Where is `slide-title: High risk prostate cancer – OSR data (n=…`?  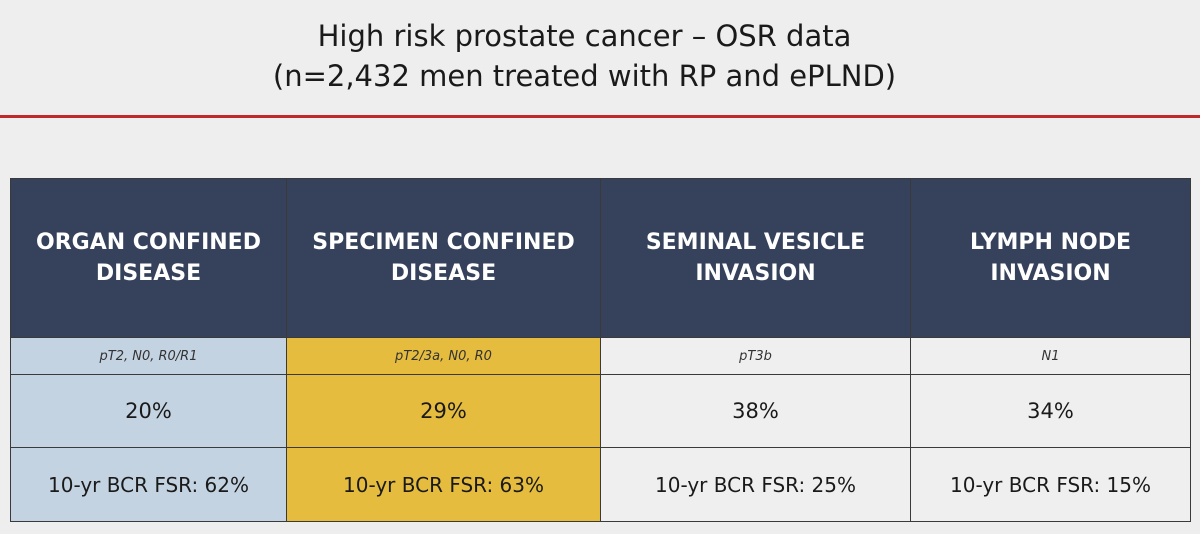
slide-title: High risk prostate cancer – OSR data (n=… is located at coordinates (584, 56).